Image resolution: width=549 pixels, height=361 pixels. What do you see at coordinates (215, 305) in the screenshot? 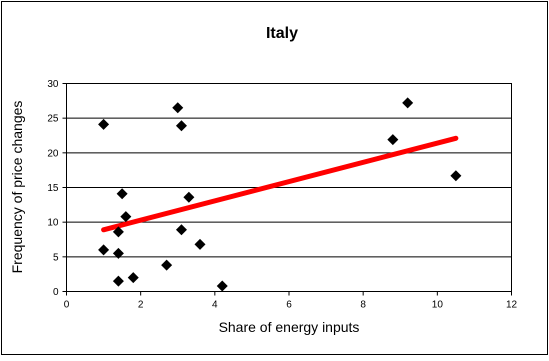
I see `x-tick-label: 4` at bounding box center [215, 305].